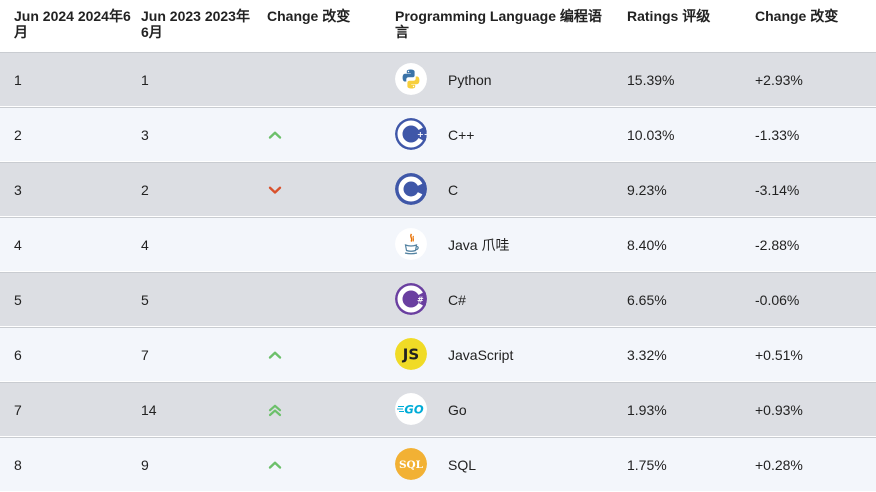  I want to click on rank-jun-2023: 7, so click(145, 355).